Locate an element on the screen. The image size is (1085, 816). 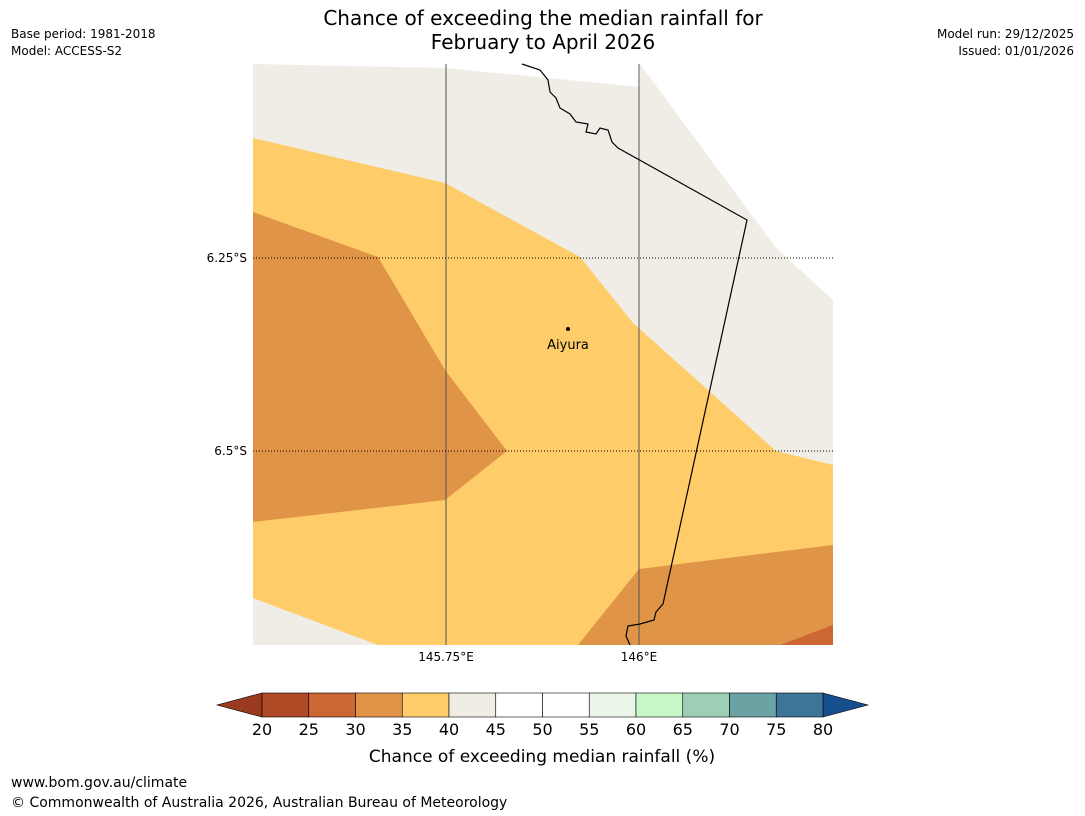
place-marker is located at coordinates (568, 329).